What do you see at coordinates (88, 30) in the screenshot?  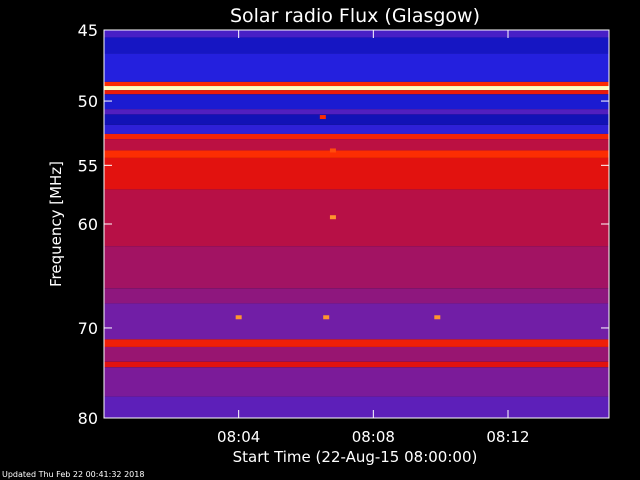 I see `y-tick-label-0: 45` at bounding box center [88, 30].